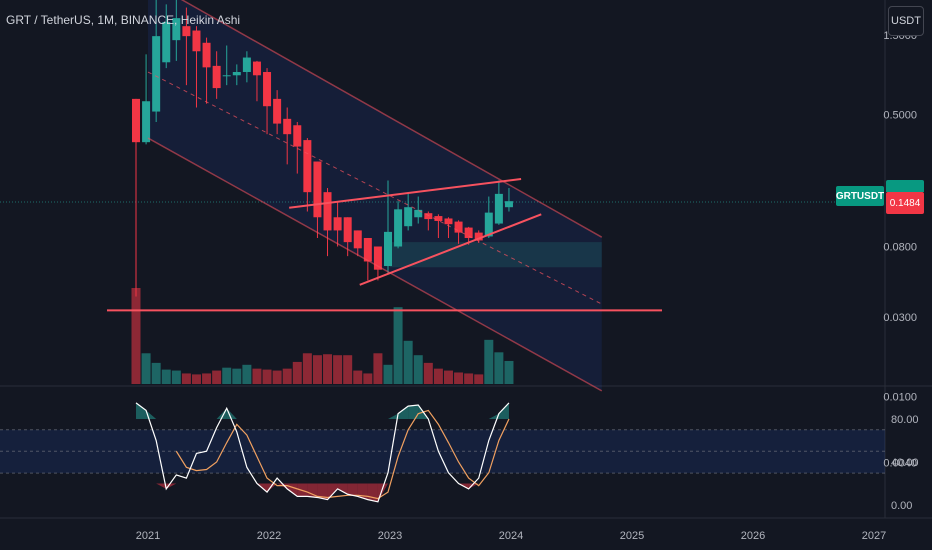  Describe the element at coordinates (906, 21) in the screenshot. I see `currency-button: USDT` at that location.